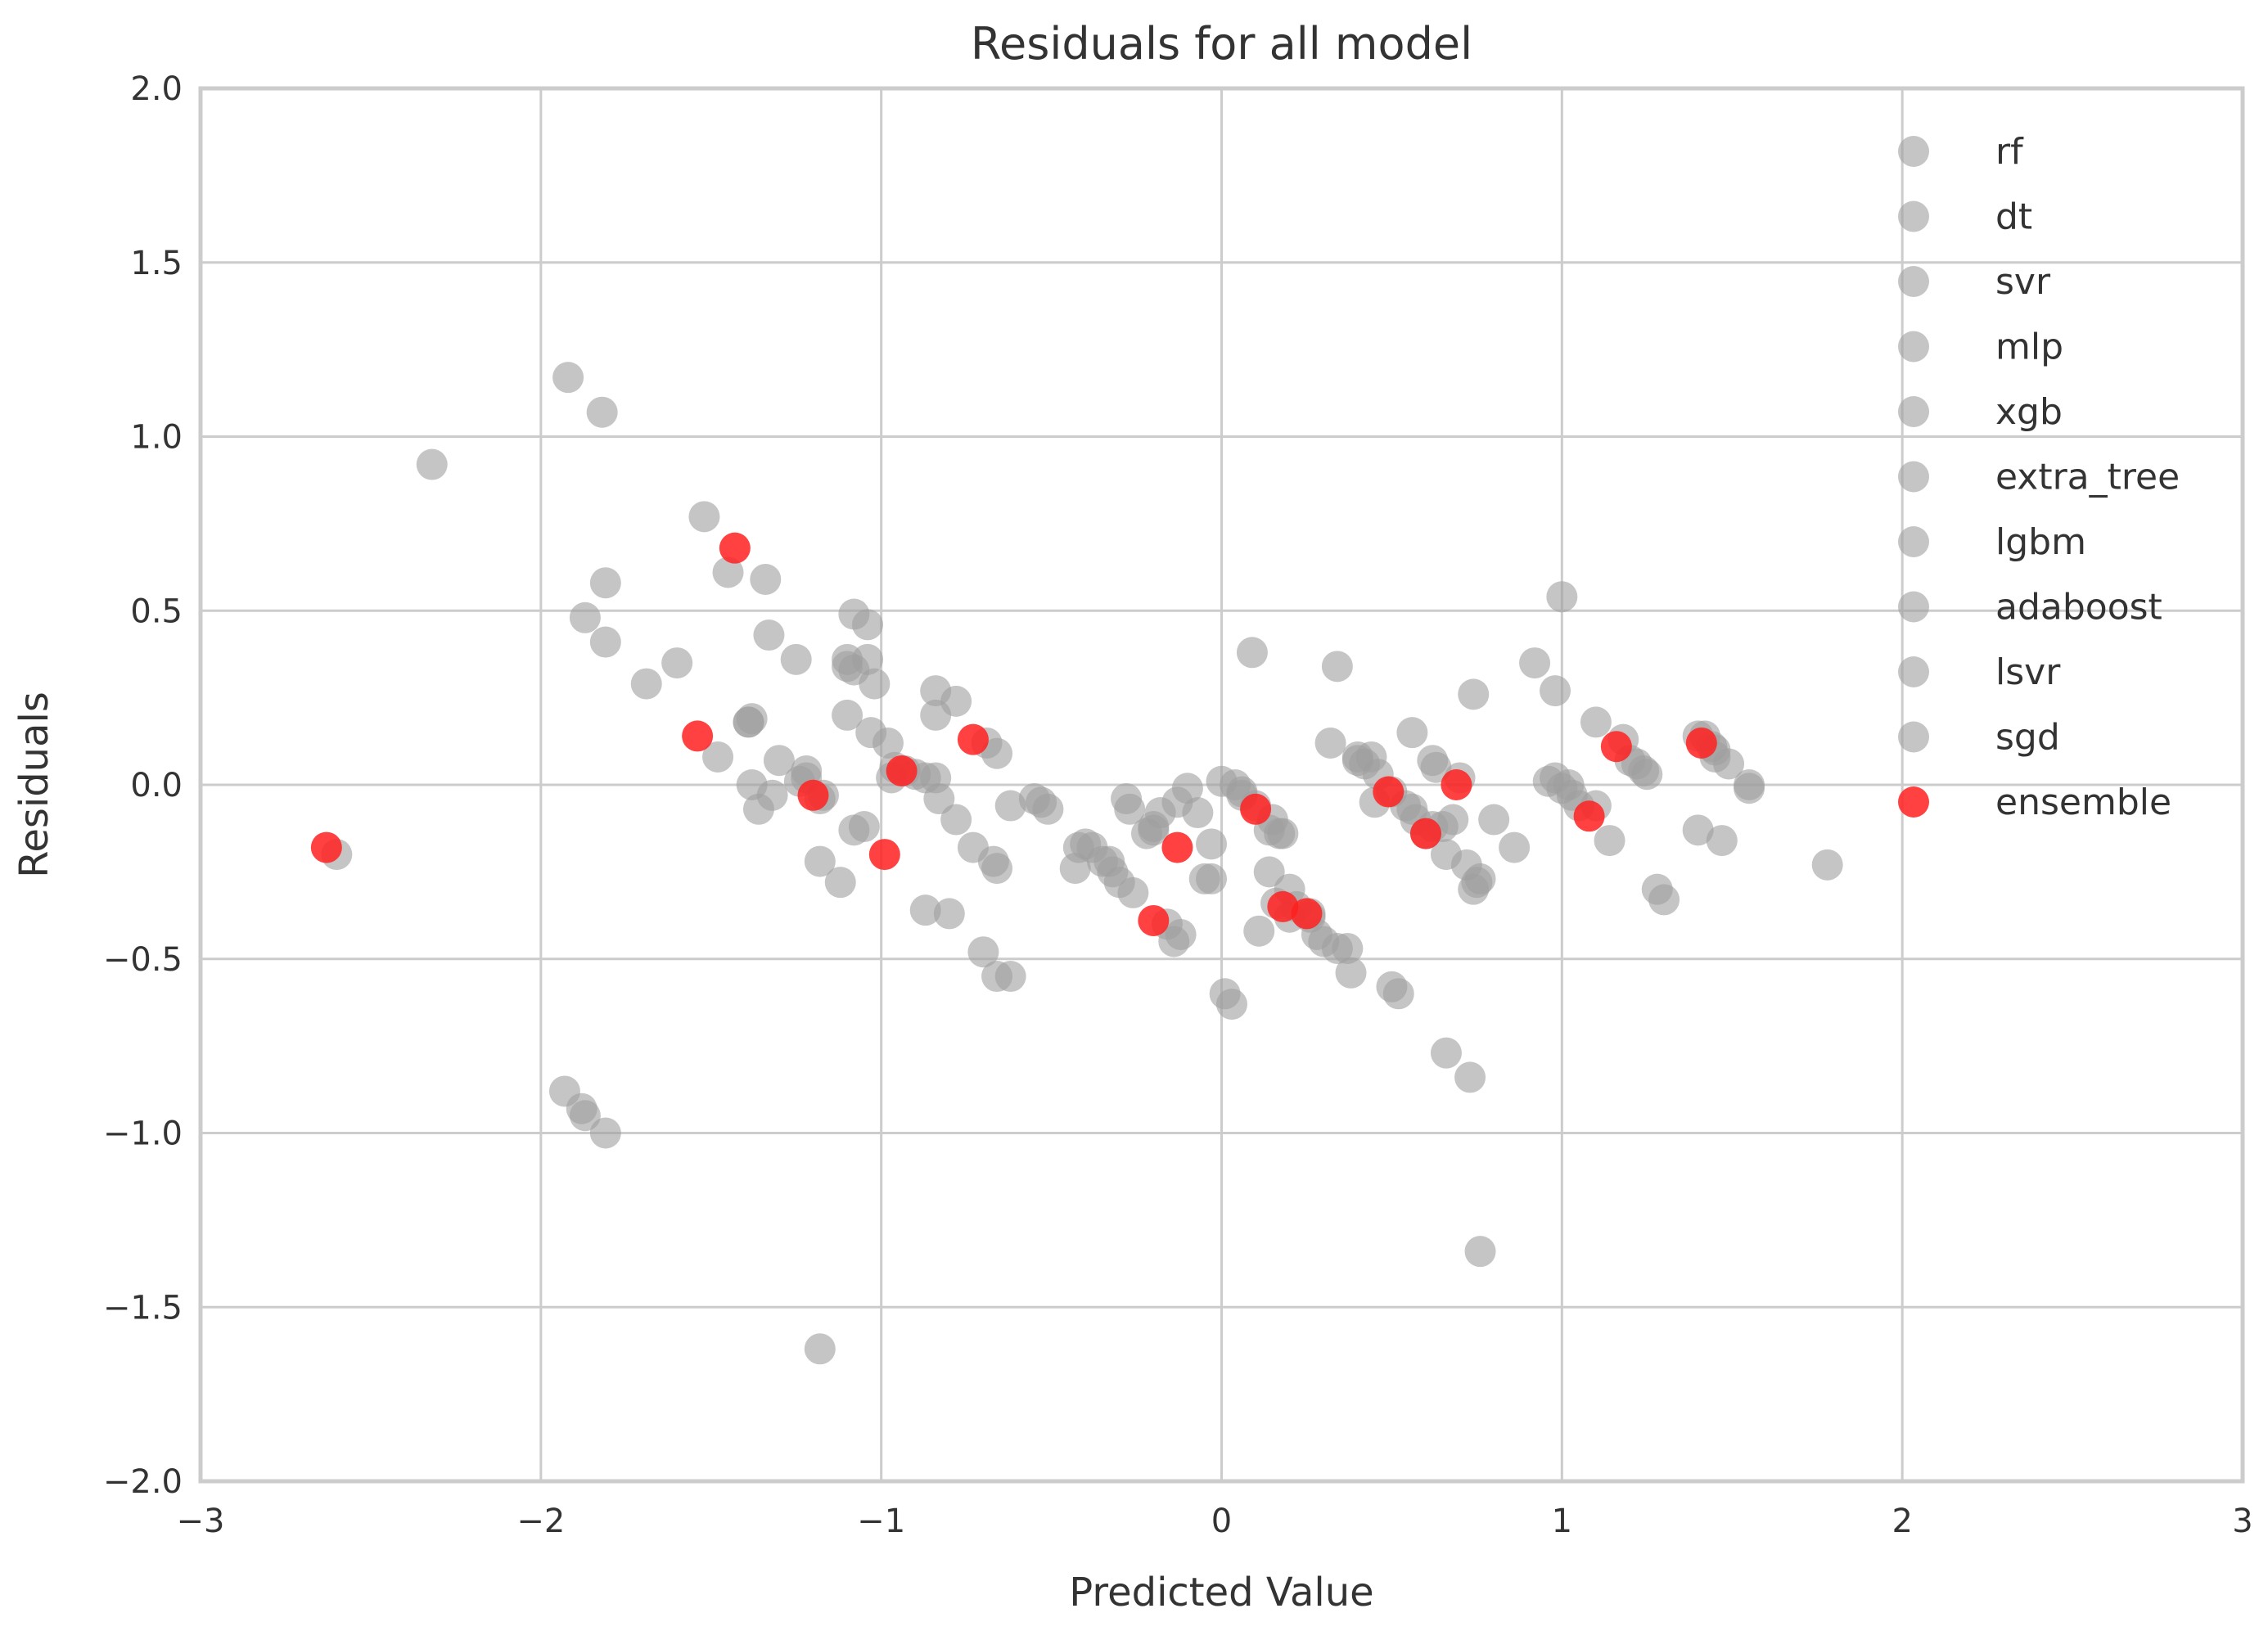 Image resolution: width=2268 pixels, height=1631 pixels. I want to click on legend-label-rf: rf, so click(2009, 152).